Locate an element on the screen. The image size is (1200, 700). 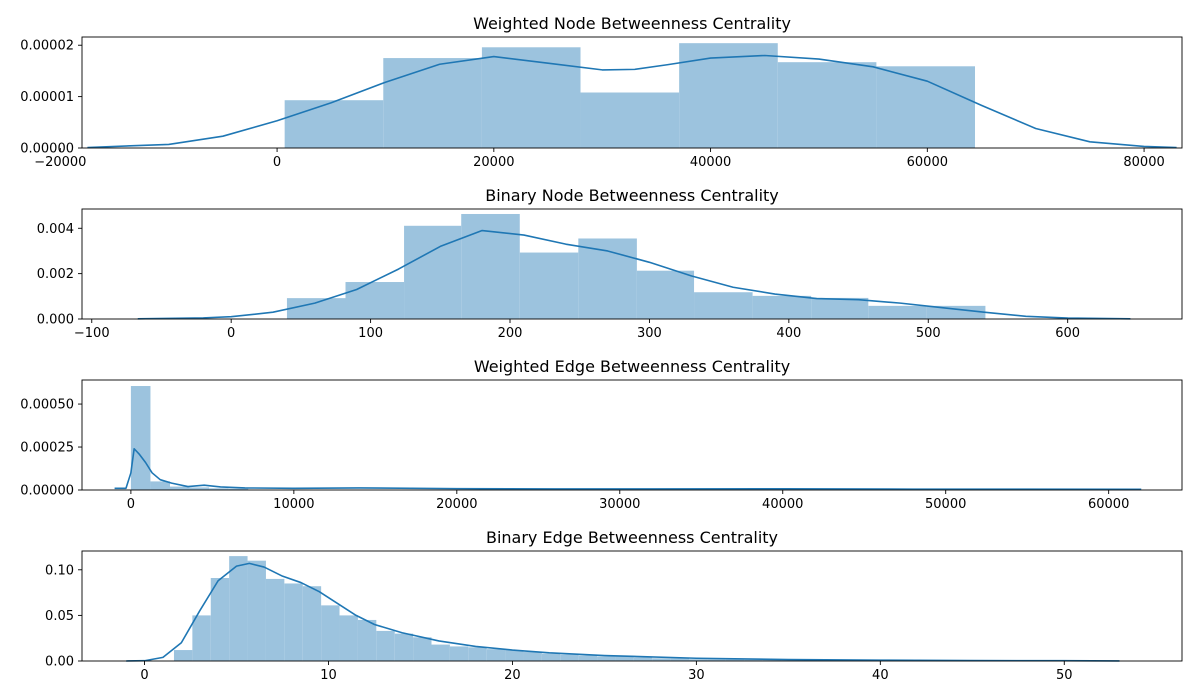
y-tick-label: 0.00050 is located at coordinates (47, 405).